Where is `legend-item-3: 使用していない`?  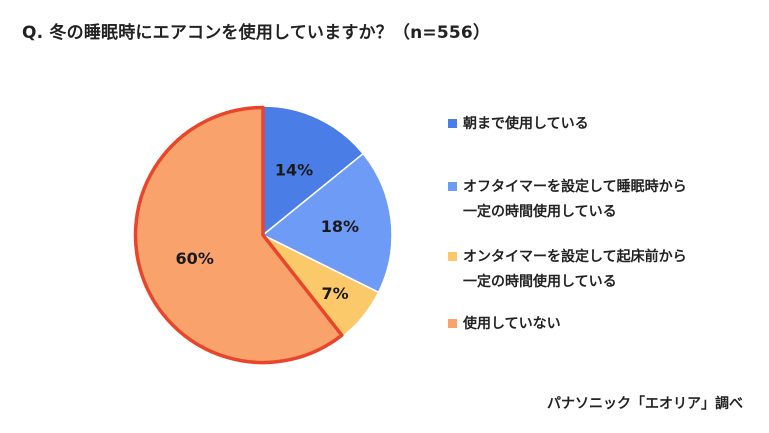 legend-item-3: 使用していない is located at coordinates (504, 324).